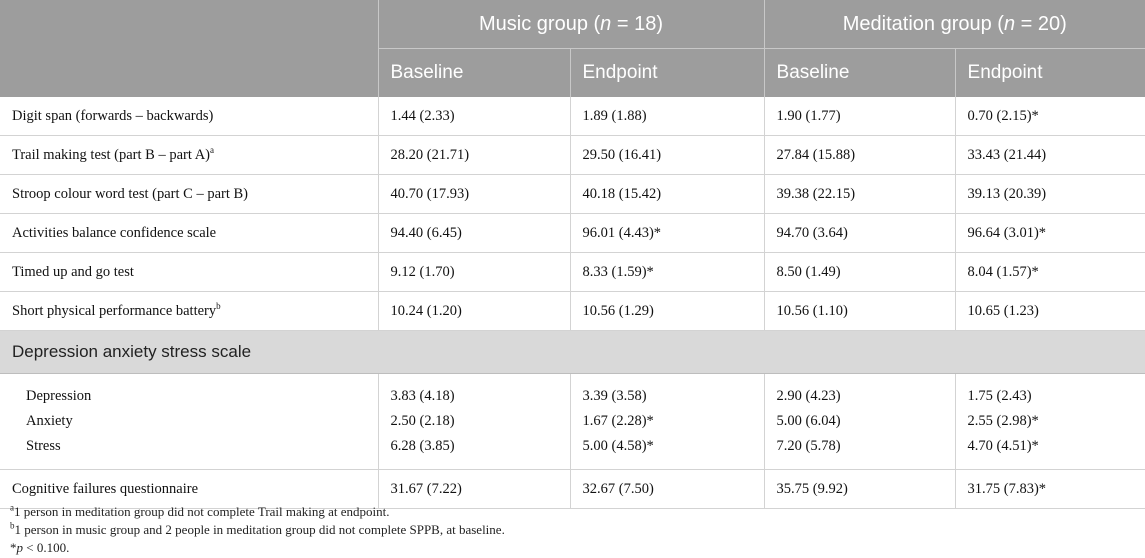  Describe the element at coordinates (859, 311) in the screenshot. I see `meditation-baseline-cell: 10.56 (1.10)` at that location.